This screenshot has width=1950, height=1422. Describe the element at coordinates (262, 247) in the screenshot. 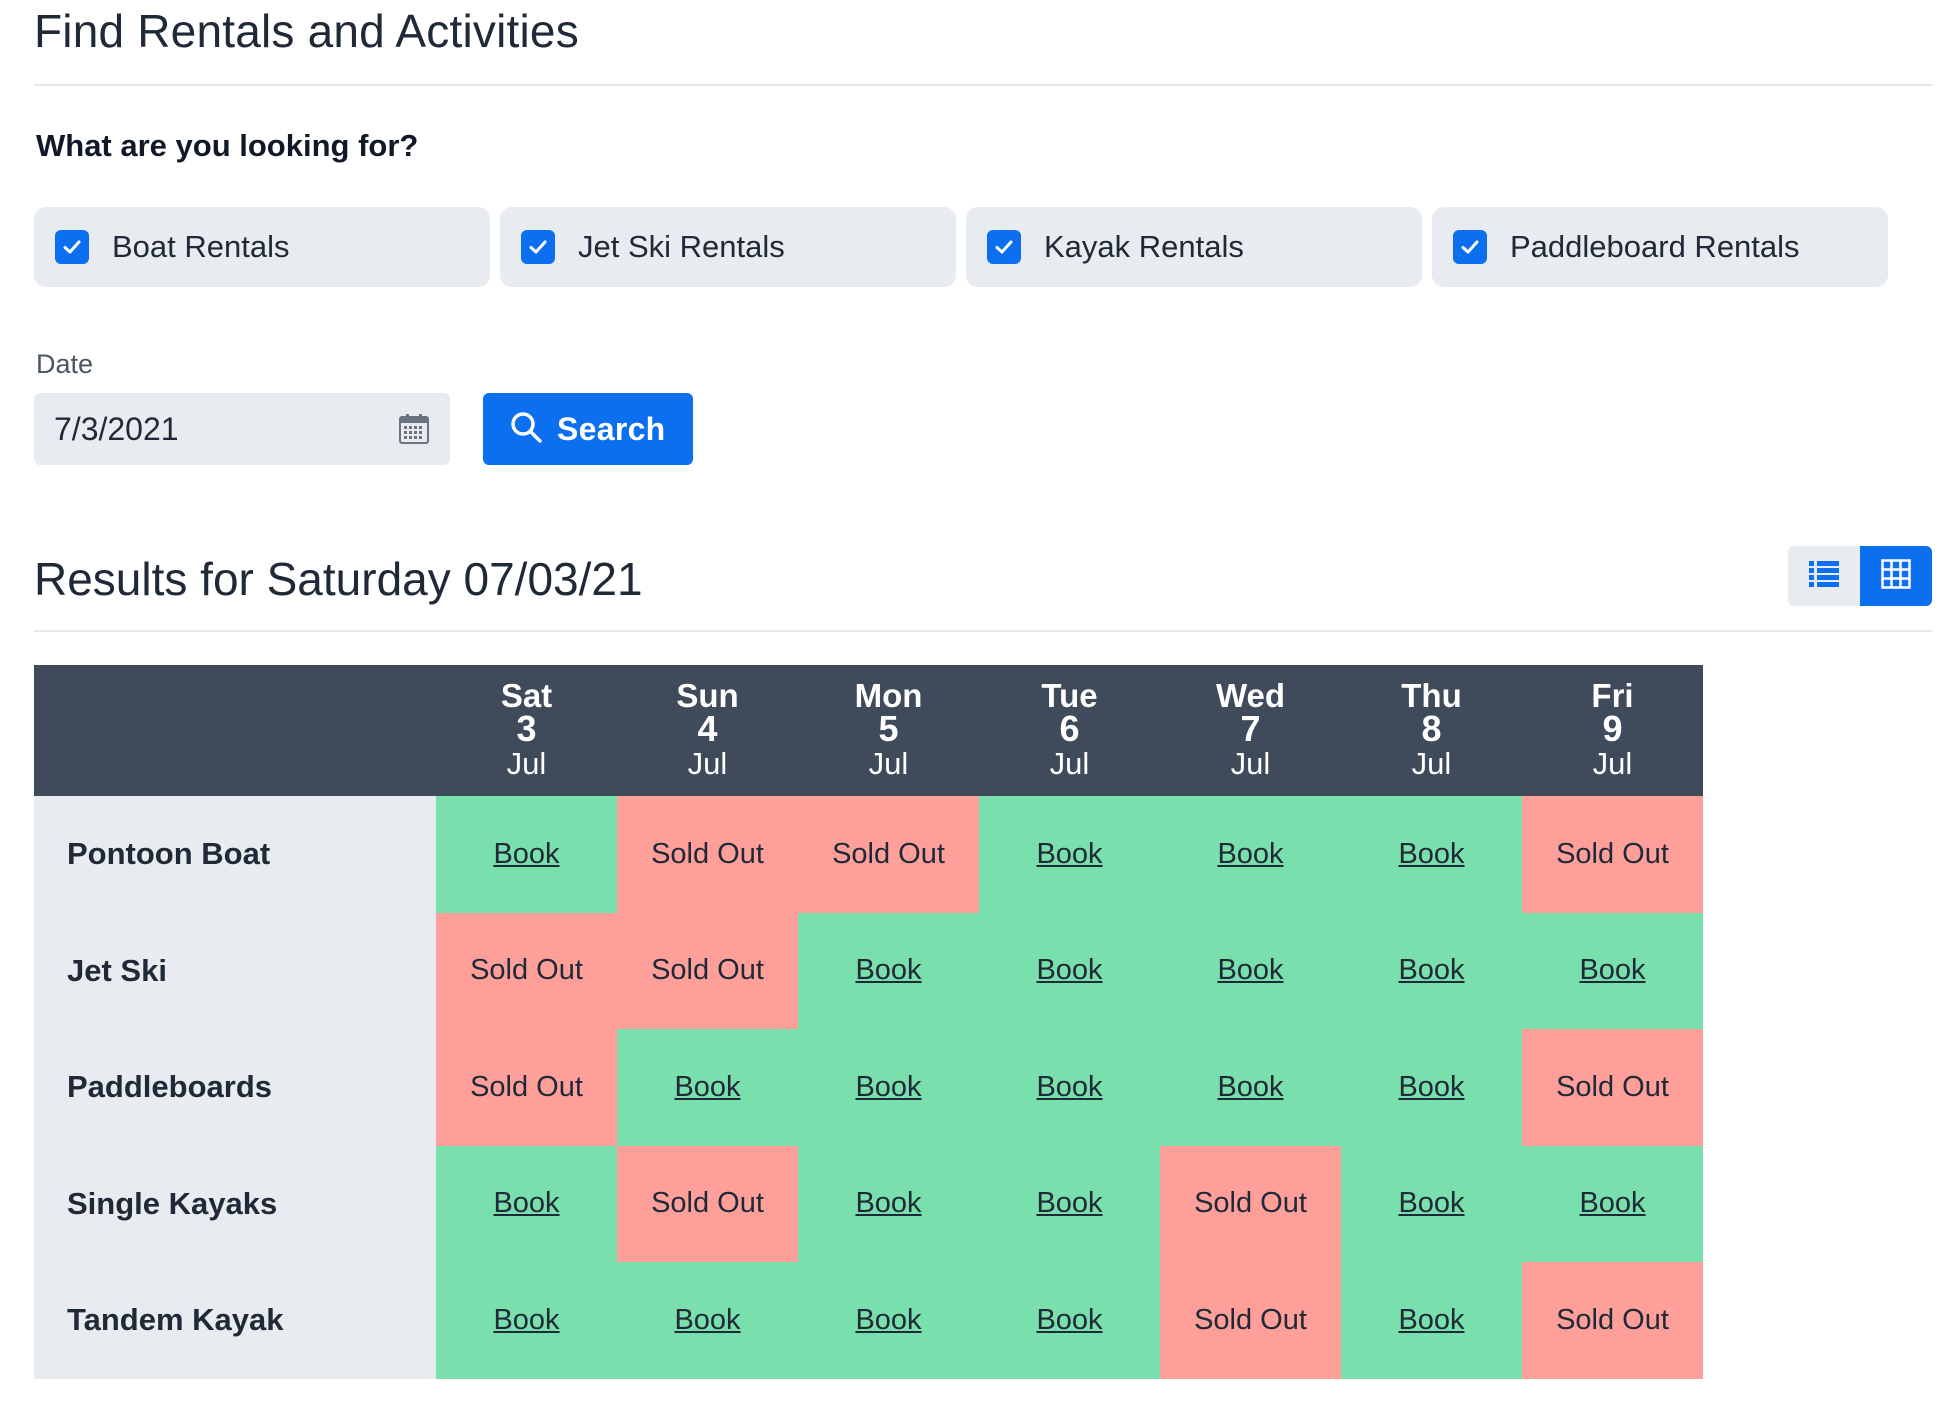

I see `checkbox-boat-rentals: Boat Rentals` at that location.